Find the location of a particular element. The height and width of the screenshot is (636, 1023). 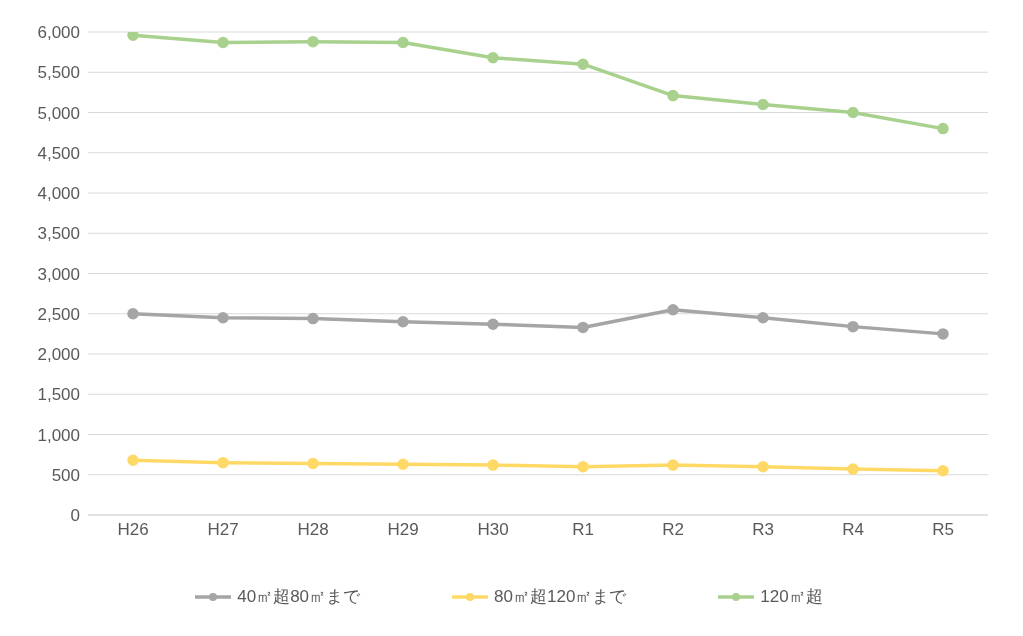

x-tick-label: H30 is located at coordinates (493, 530).